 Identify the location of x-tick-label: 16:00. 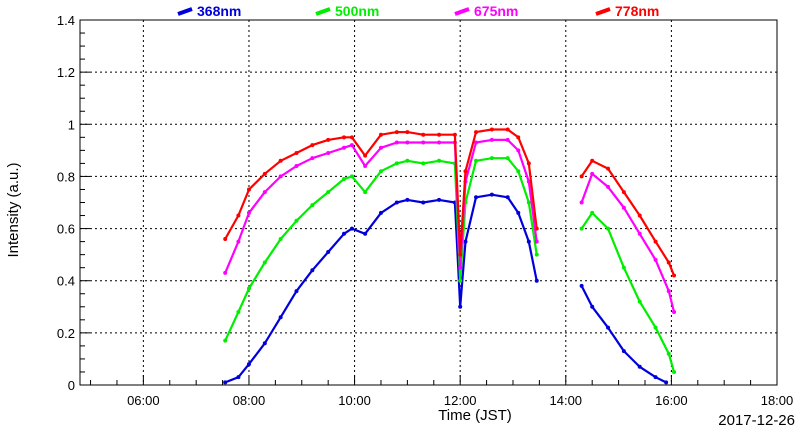
(671, 400).